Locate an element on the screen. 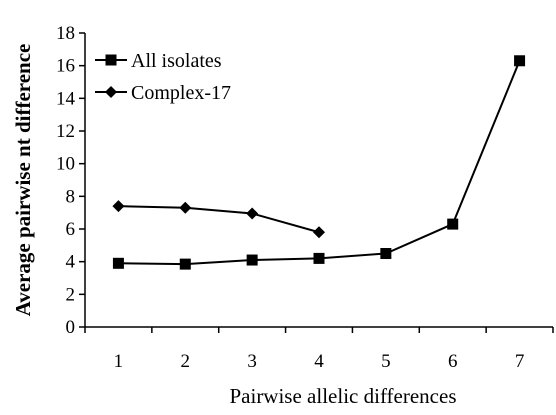 This screenshot has width=556, height=415. x-tick-label: 1 is located at coordinates (119, 361).